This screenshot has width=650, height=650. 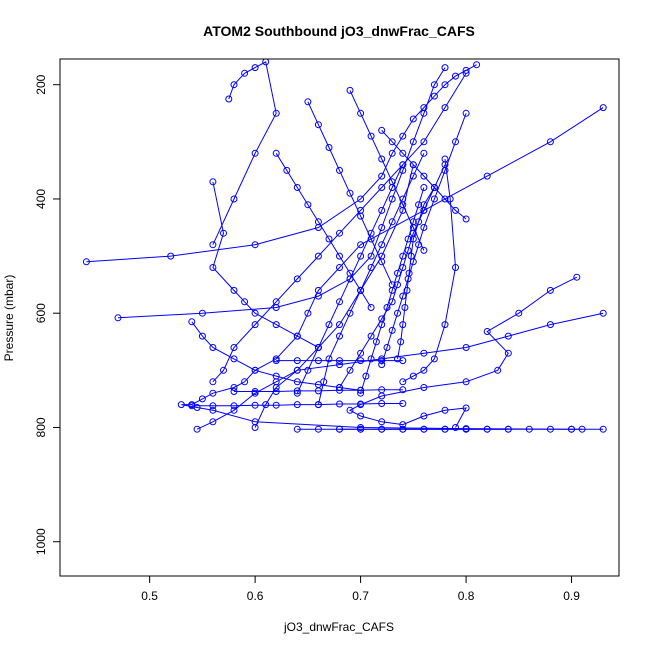 I want to click on y-axis: 200 400 600 800 1000, so click(x=47, y=314).